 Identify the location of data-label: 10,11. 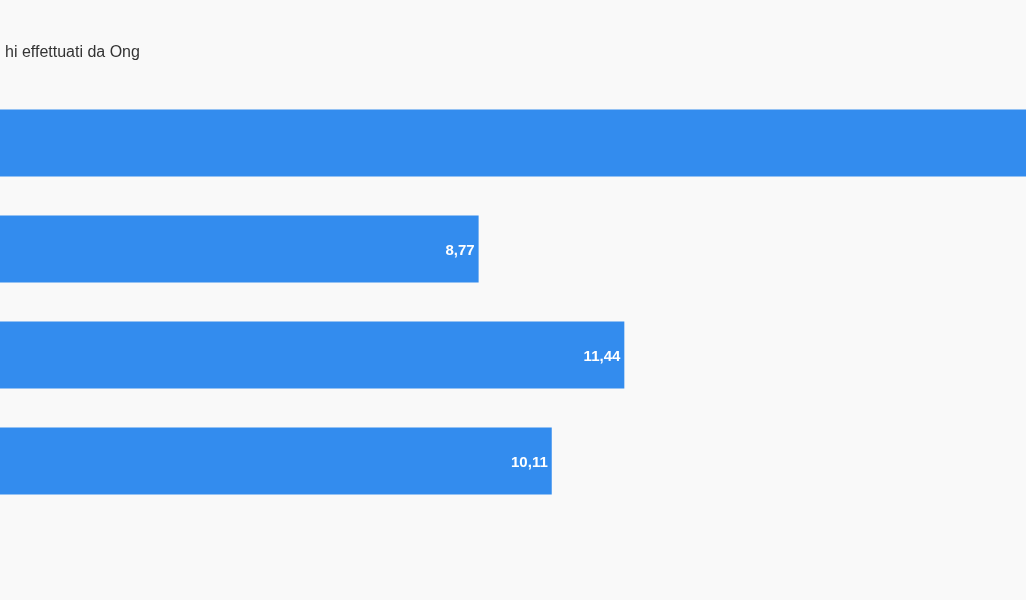
(529, 461).